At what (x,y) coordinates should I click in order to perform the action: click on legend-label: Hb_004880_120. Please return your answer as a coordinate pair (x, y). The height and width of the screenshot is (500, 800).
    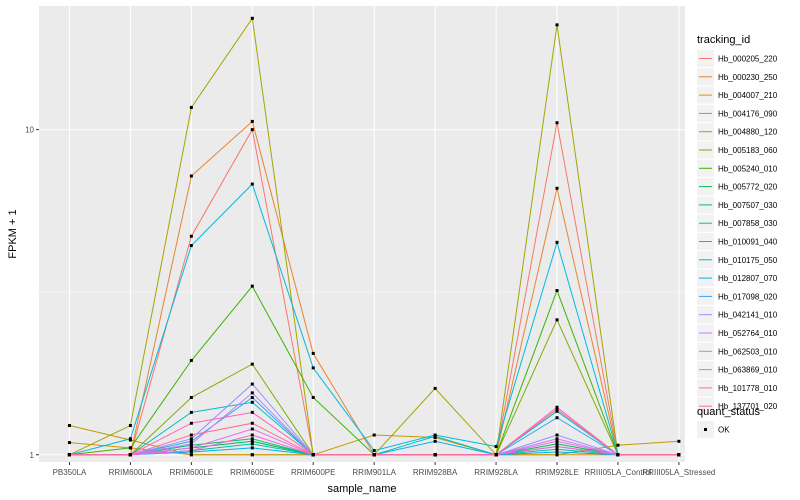
    Looking at the image, I should click on (748, 132).